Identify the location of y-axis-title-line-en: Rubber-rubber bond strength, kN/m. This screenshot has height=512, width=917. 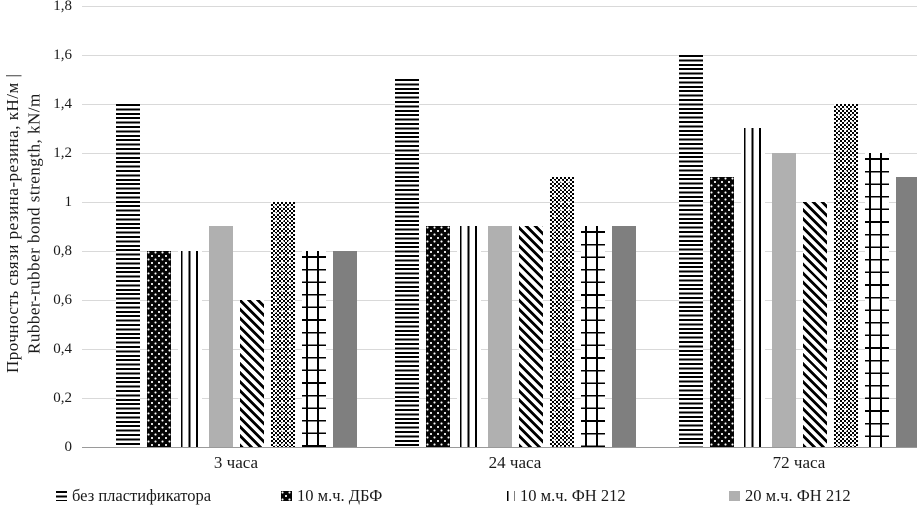
(34, 223).